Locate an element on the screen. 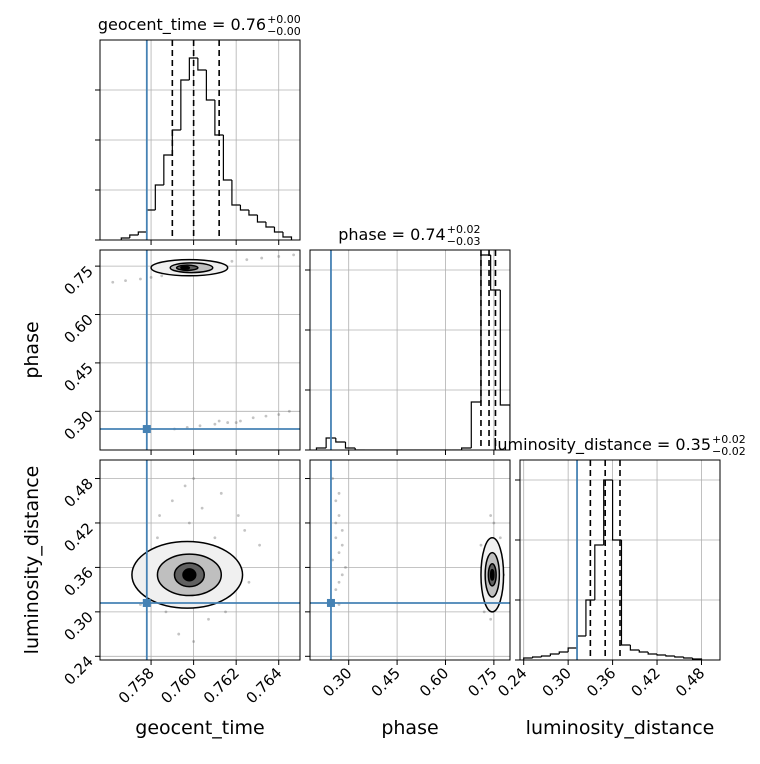 This screenshot has width=760, height=764. y-tick-label: 0.48 is located at coordinates (78, 493).